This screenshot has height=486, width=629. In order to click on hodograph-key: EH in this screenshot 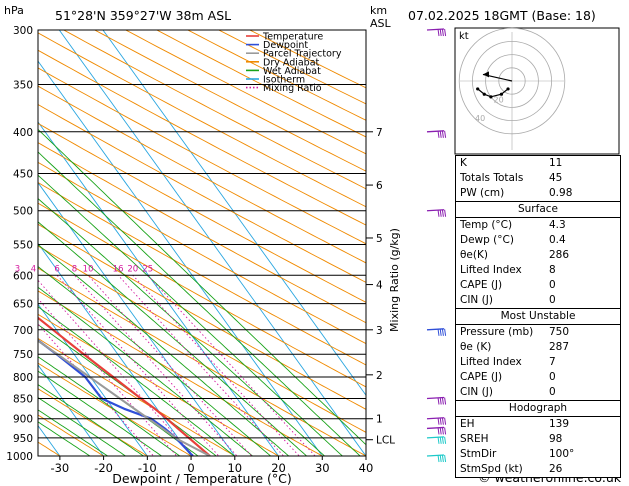, I will do `click(467, 424)`.